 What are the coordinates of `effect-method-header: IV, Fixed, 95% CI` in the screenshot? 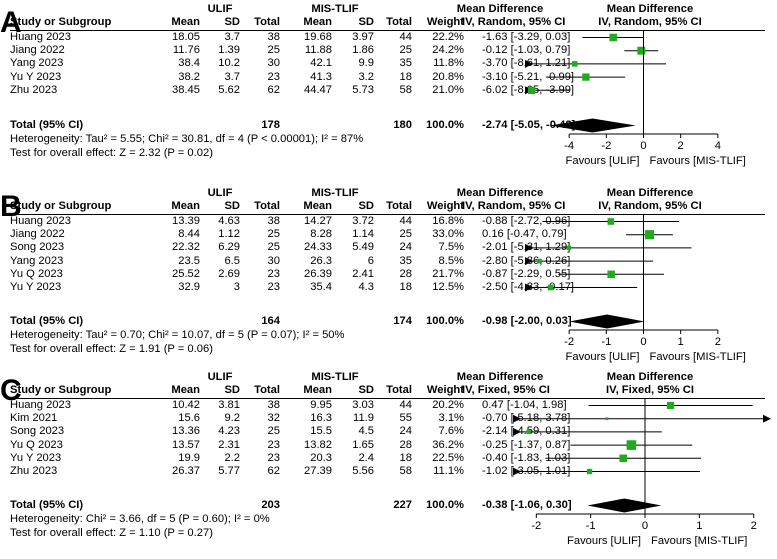 It's located at (506, 390).